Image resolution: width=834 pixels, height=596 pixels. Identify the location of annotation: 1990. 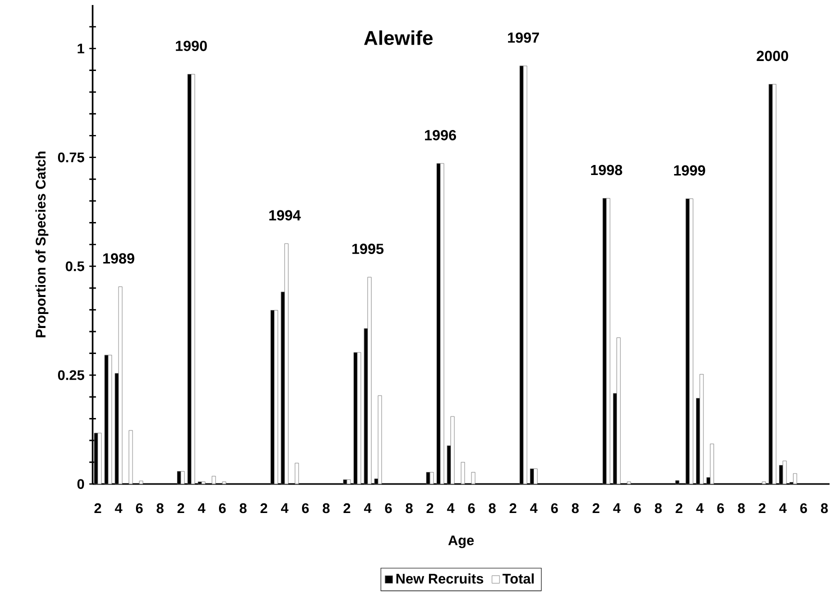
(191, 46).